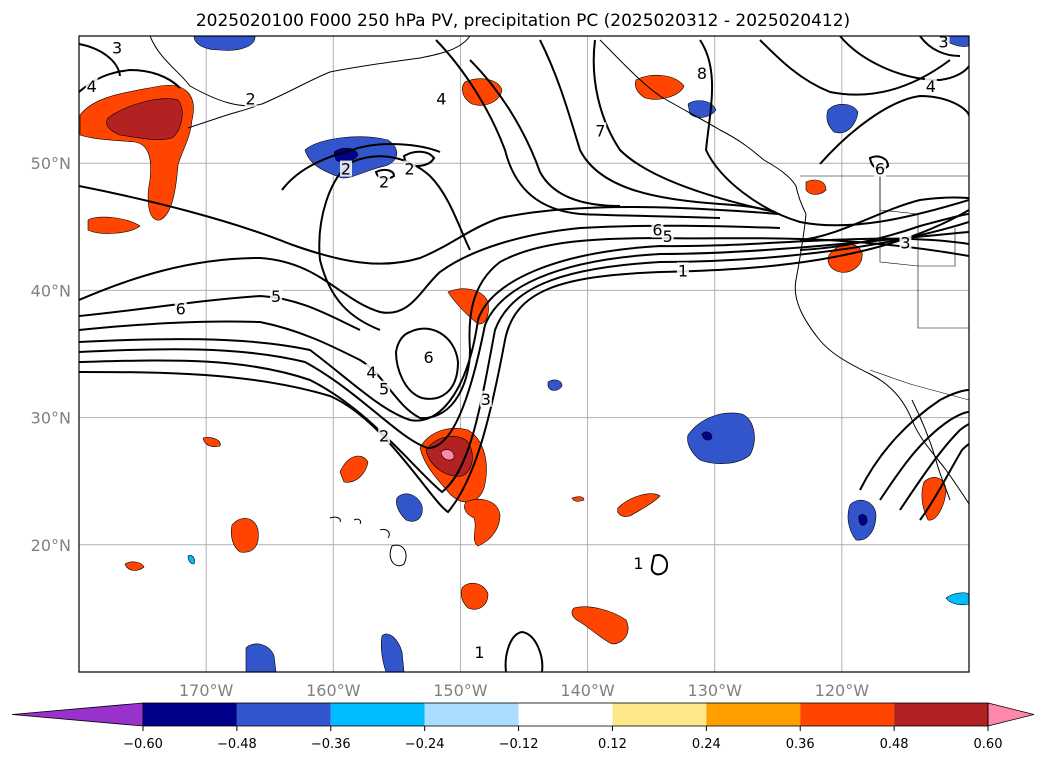 Image resolution: width=1047 pixels, height=765 pixels. I want to click on coastline-canada, so click(703, 127).